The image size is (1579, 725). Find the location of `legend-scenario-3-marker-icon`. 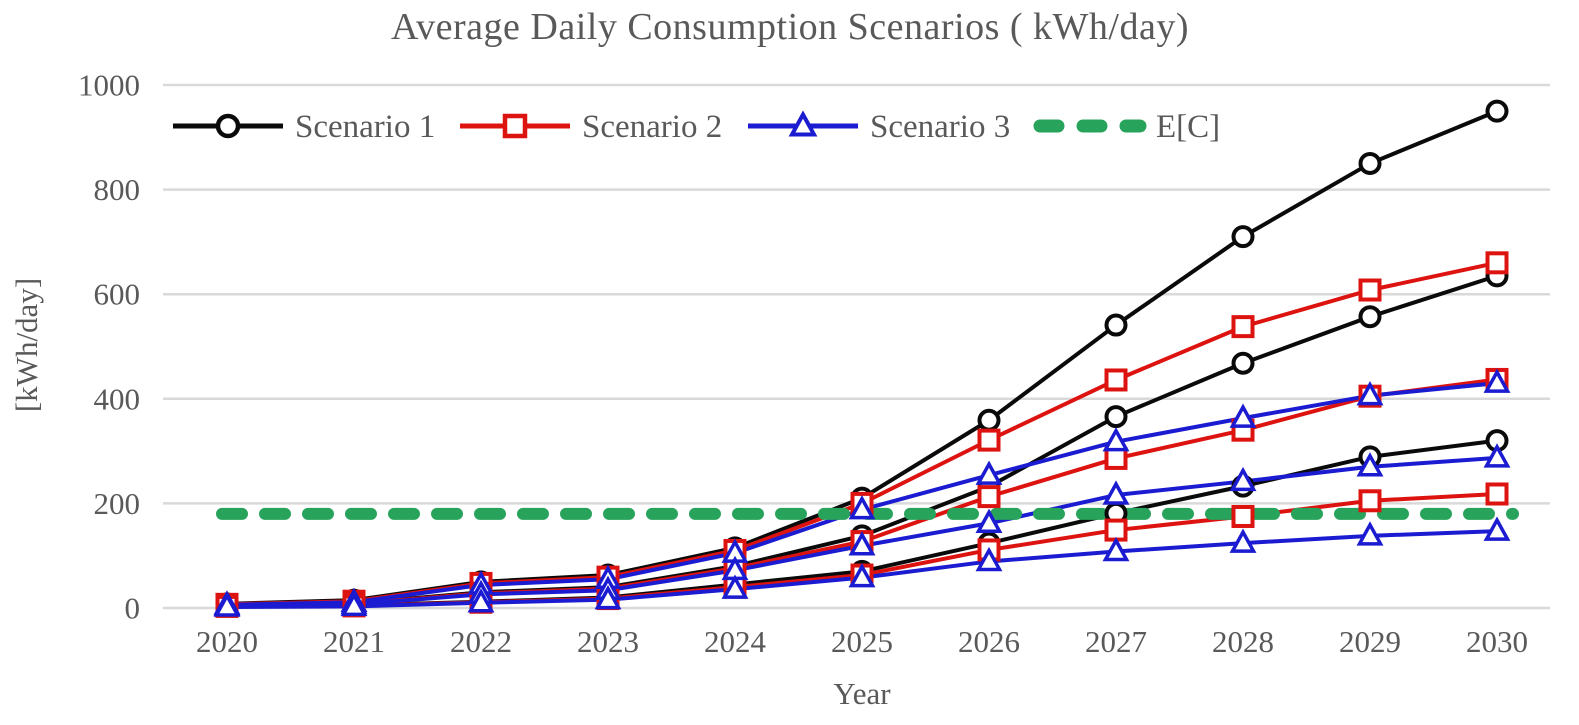

legend-scenario-3-marker-icon is located at coordinates (803, 123).